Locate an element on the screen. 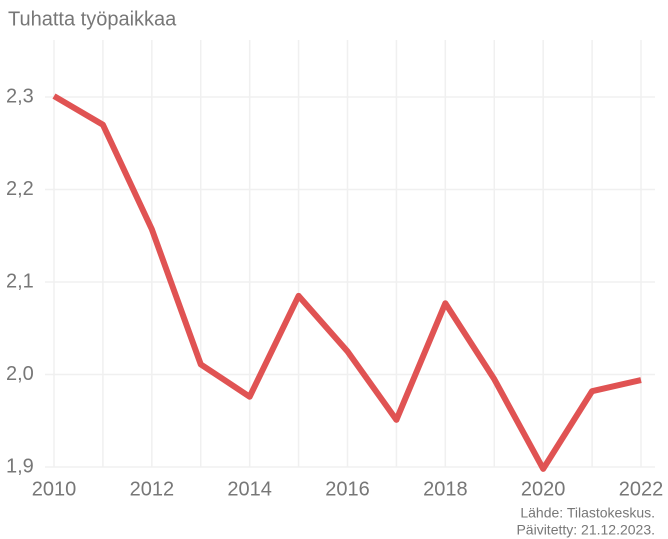 This screenshot has width=668, height=539. y-tick-label: 2,3 is located at coordinates (20, 96).